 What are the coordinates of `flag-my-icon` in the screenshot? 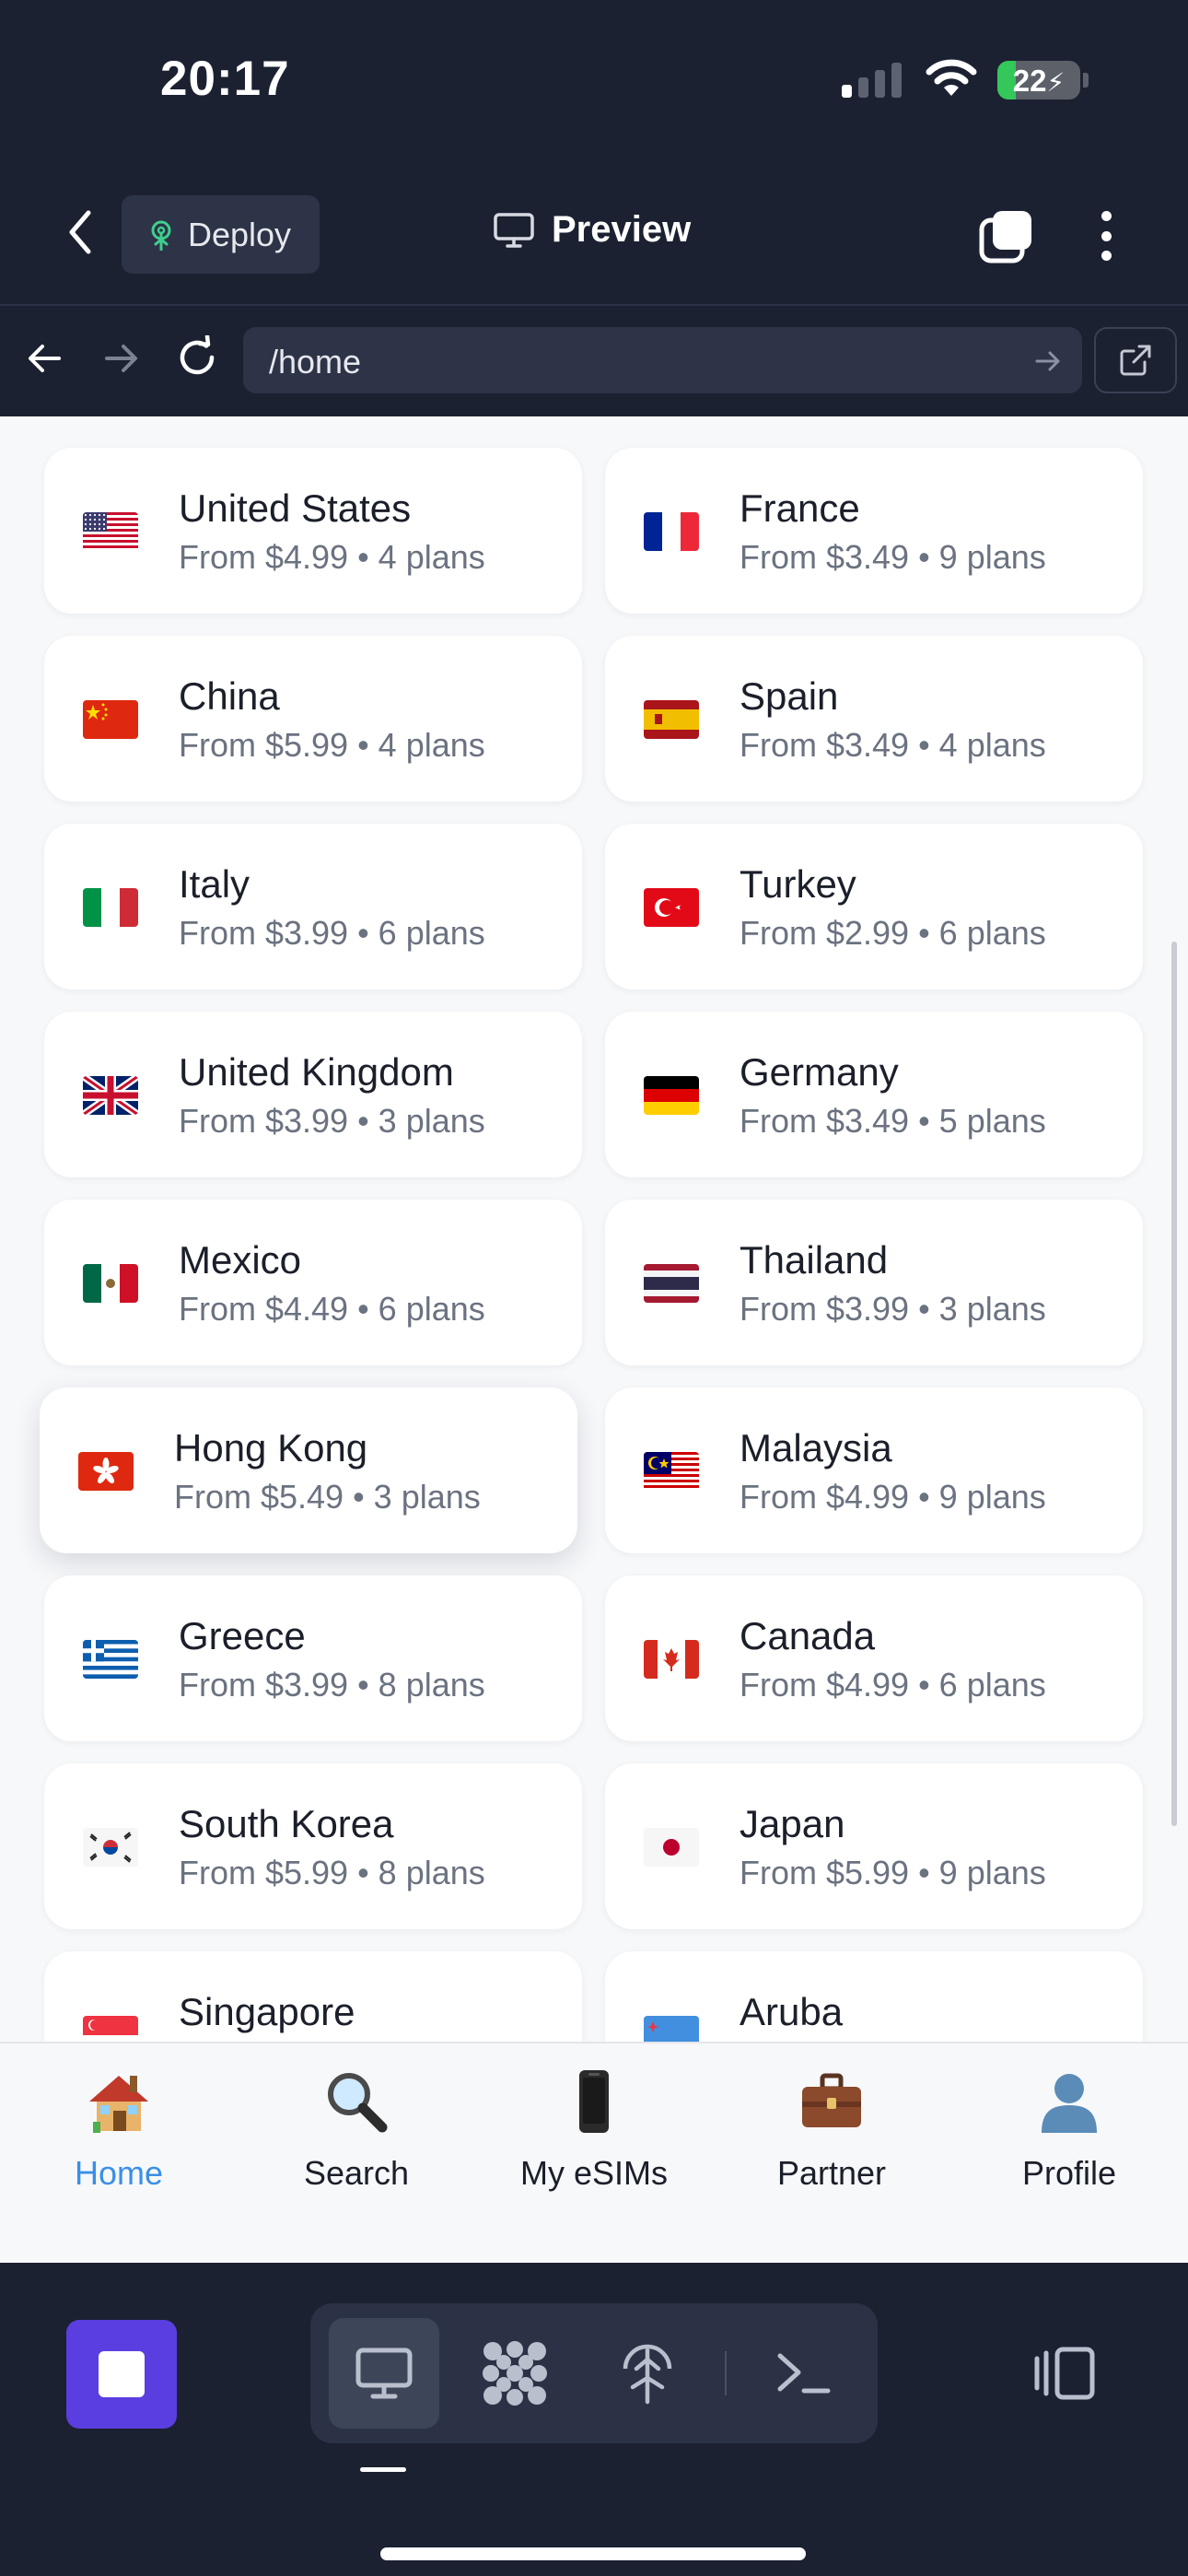 It's located at (671, 1471).